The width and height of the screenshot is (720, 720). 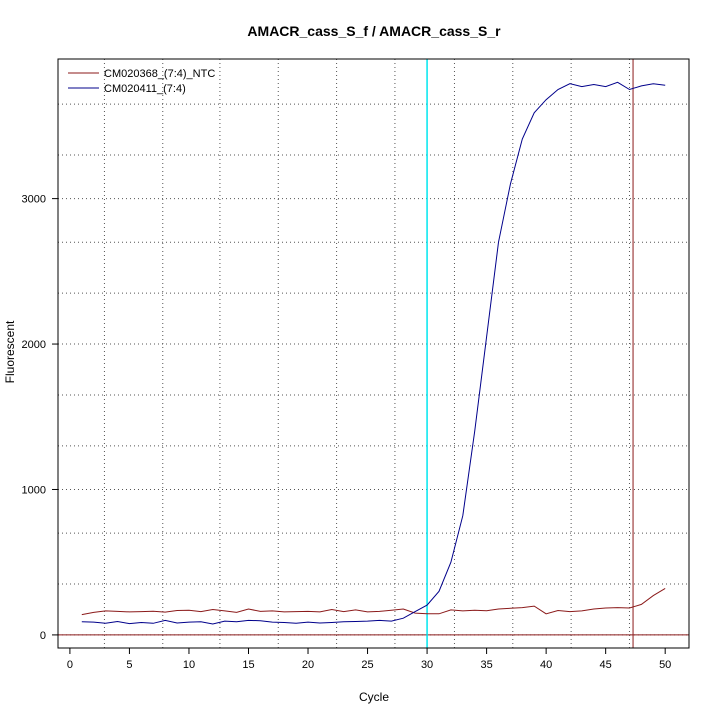 What do you see at coordinates (189, 665) in the screenshot?
I see `x-tick-label: 10` at bounding box center [189, 665].